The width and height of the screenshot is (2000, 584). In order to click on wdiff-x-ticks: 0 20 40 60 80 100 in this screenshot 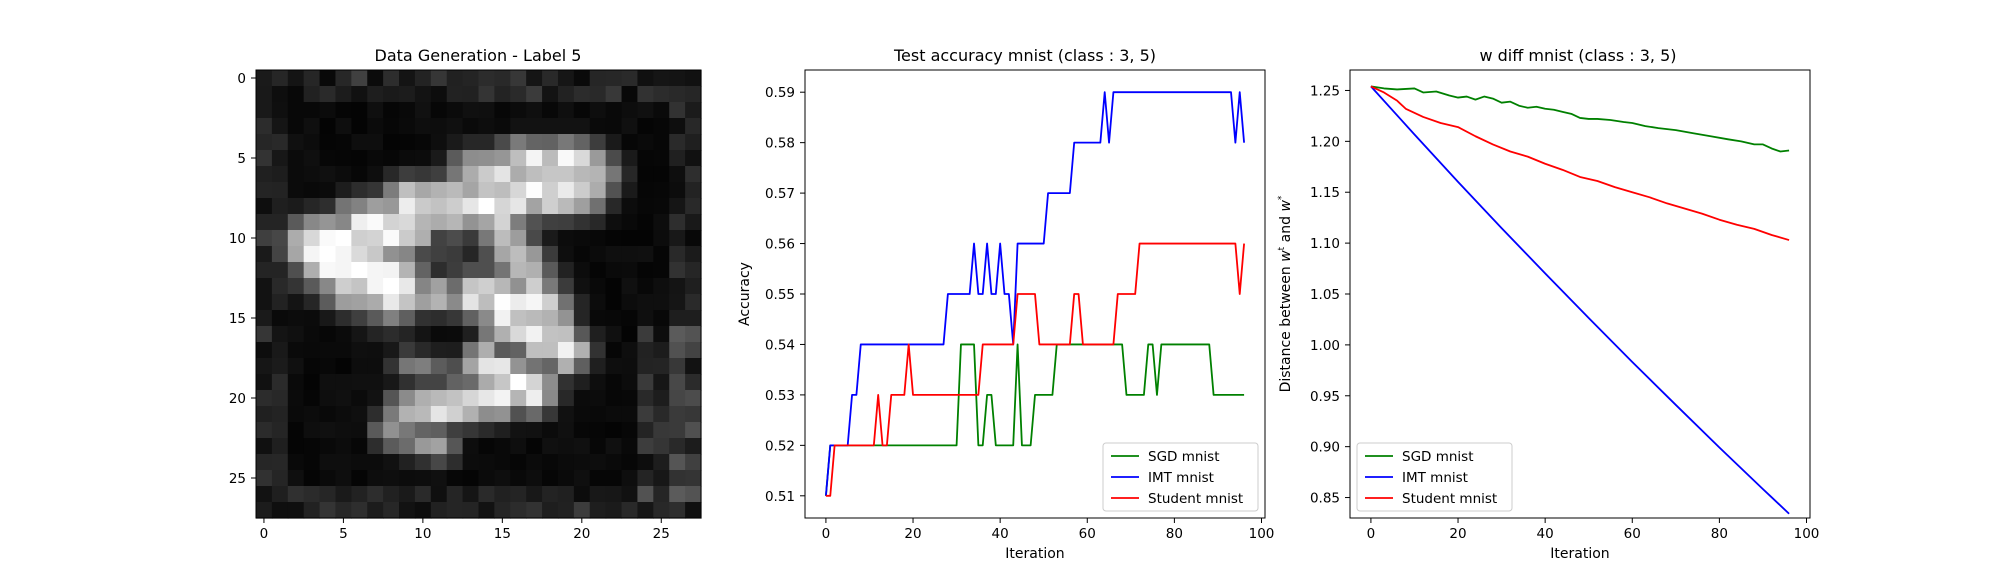, I will do `click(1593, 530)`.